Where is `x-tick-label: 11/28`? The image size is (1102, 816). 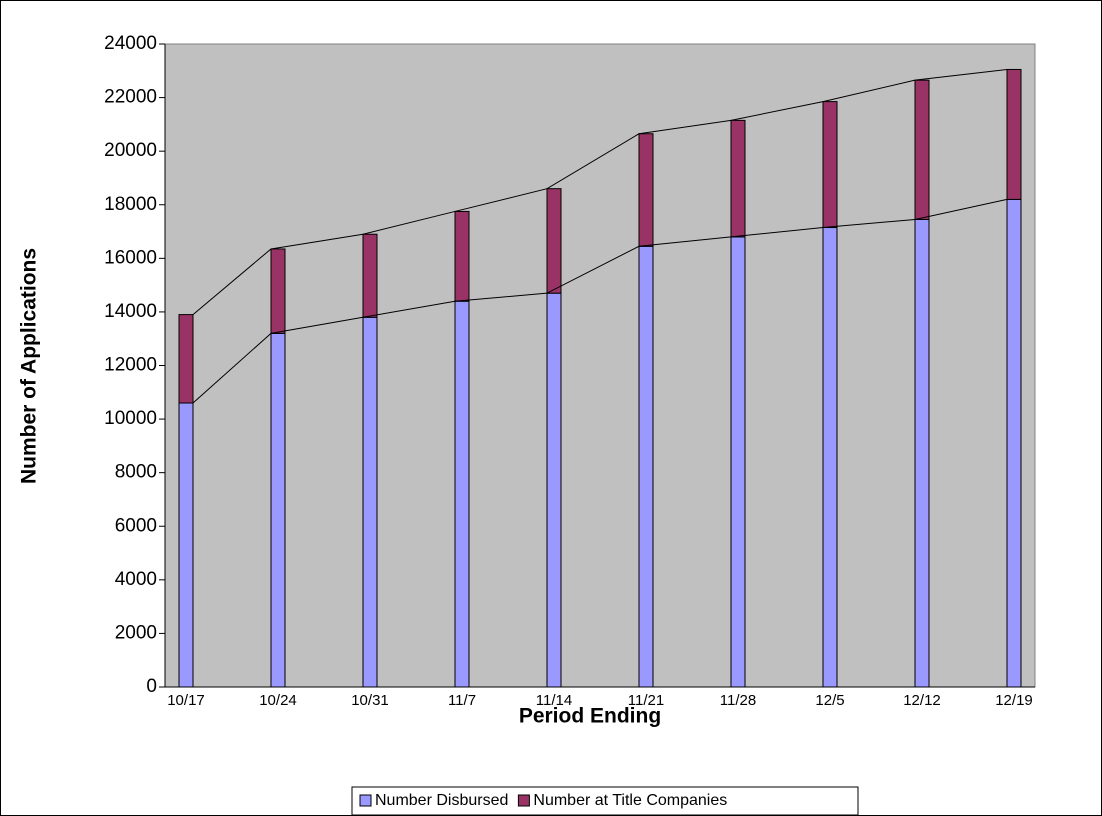
x-tick-label: 11/28 is located at coordinates (738, 700).